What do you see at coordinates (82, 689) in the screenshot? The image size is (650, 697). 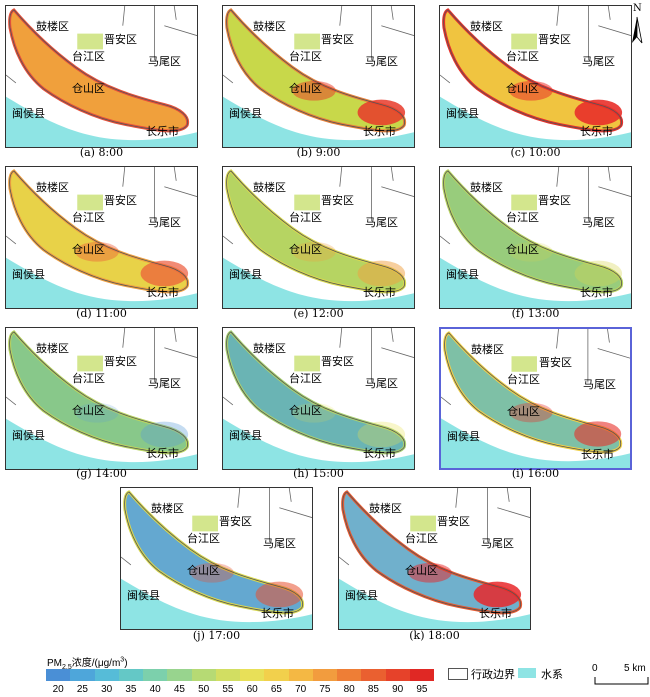 I see `color-bar-tick: 25` at bounding box center [82, 689].